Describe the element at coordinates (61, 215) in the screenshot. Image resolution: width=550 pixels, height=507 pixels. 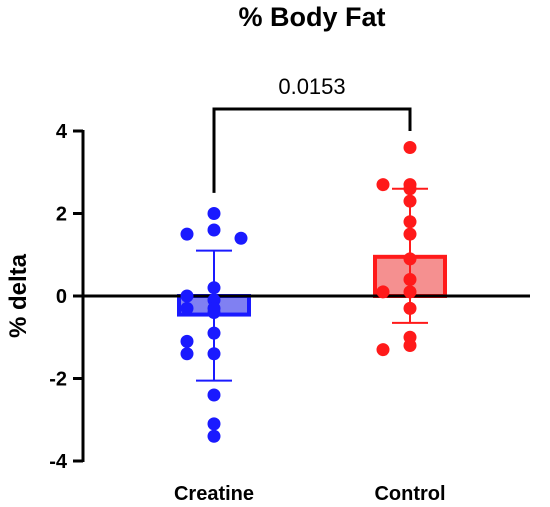
I see `y-tick-label: 2` at that location.